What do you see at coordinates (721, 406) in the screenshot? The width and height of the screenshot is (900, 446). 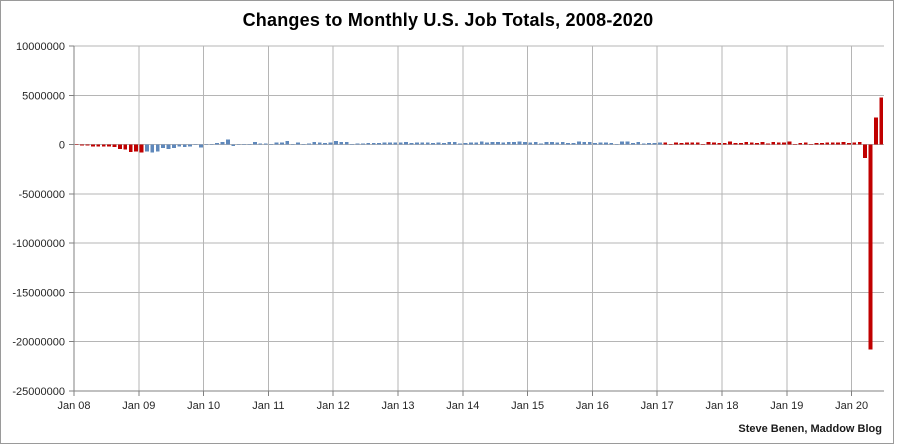 I see `svg-text: Jan 18` at bounding box center [721, 406].